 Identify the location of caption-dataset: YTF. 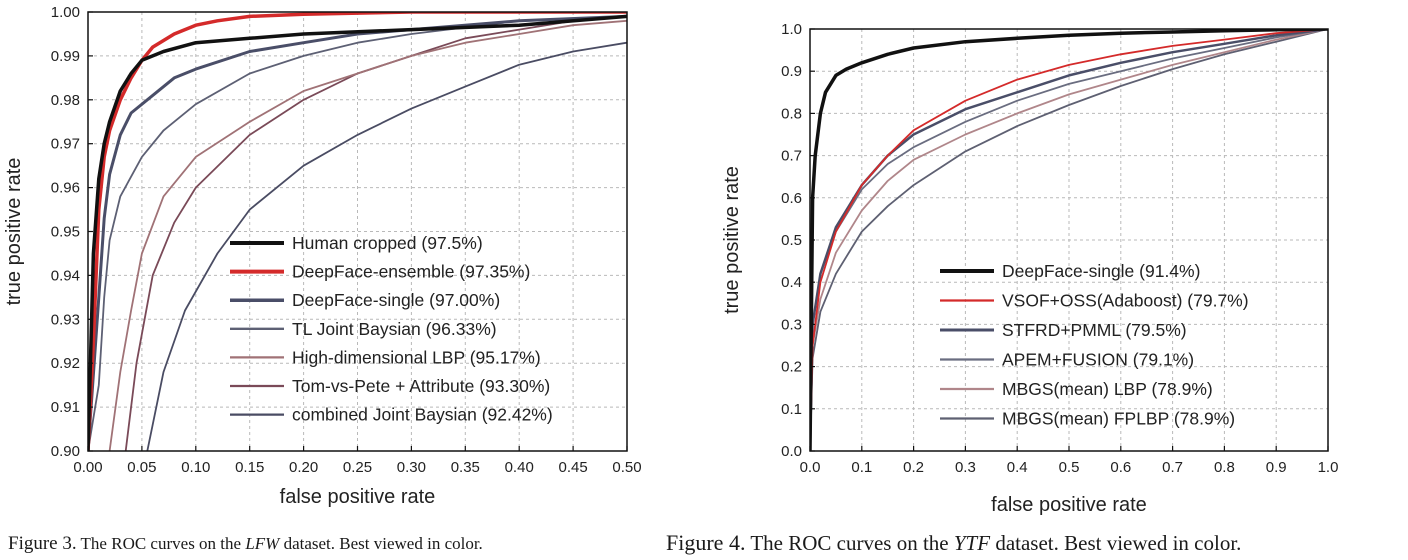
(972, 543).